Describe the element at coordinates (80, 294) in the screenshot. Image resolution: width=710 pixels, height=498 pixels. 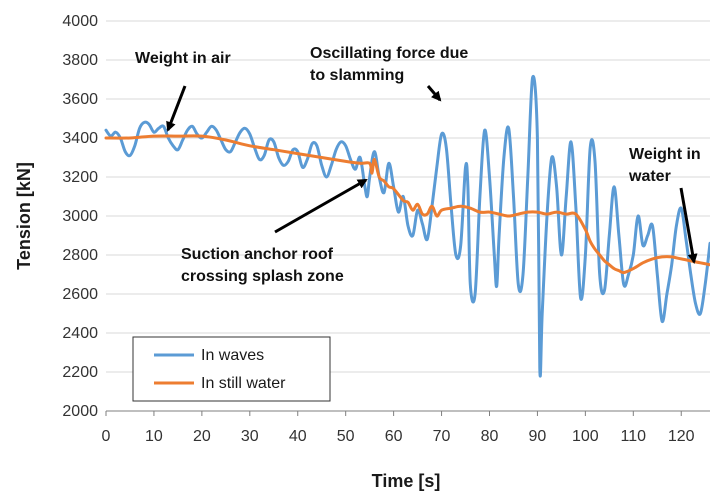
I see `y-tick-label: 2600` at that location.